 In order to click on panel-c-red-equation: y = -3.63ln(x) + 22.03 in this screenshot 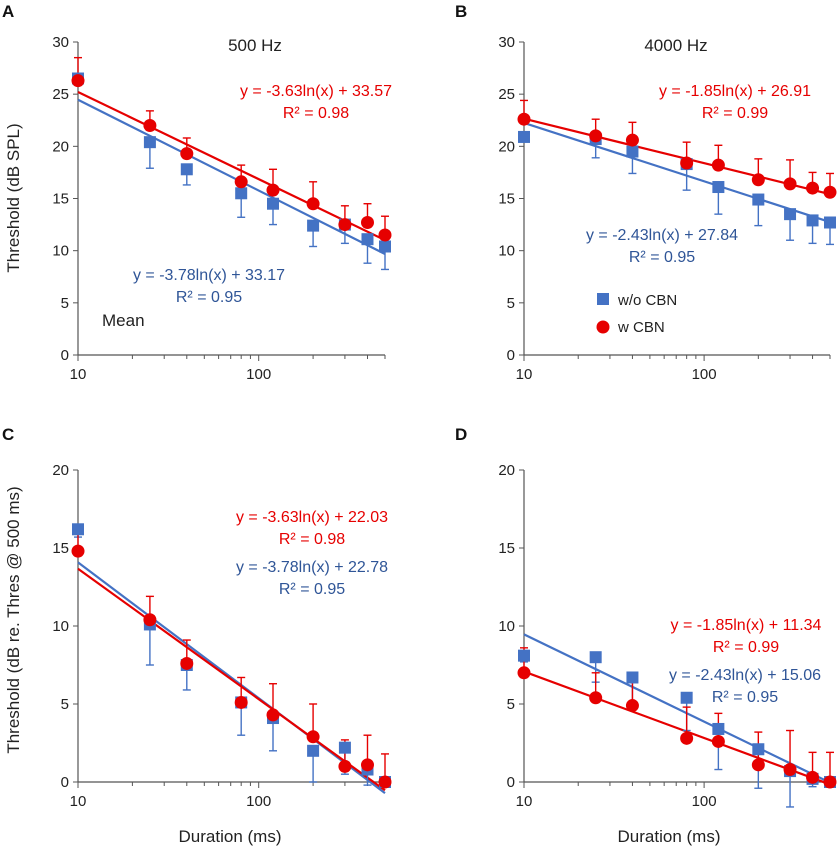, I will do `click(312, 517)`.